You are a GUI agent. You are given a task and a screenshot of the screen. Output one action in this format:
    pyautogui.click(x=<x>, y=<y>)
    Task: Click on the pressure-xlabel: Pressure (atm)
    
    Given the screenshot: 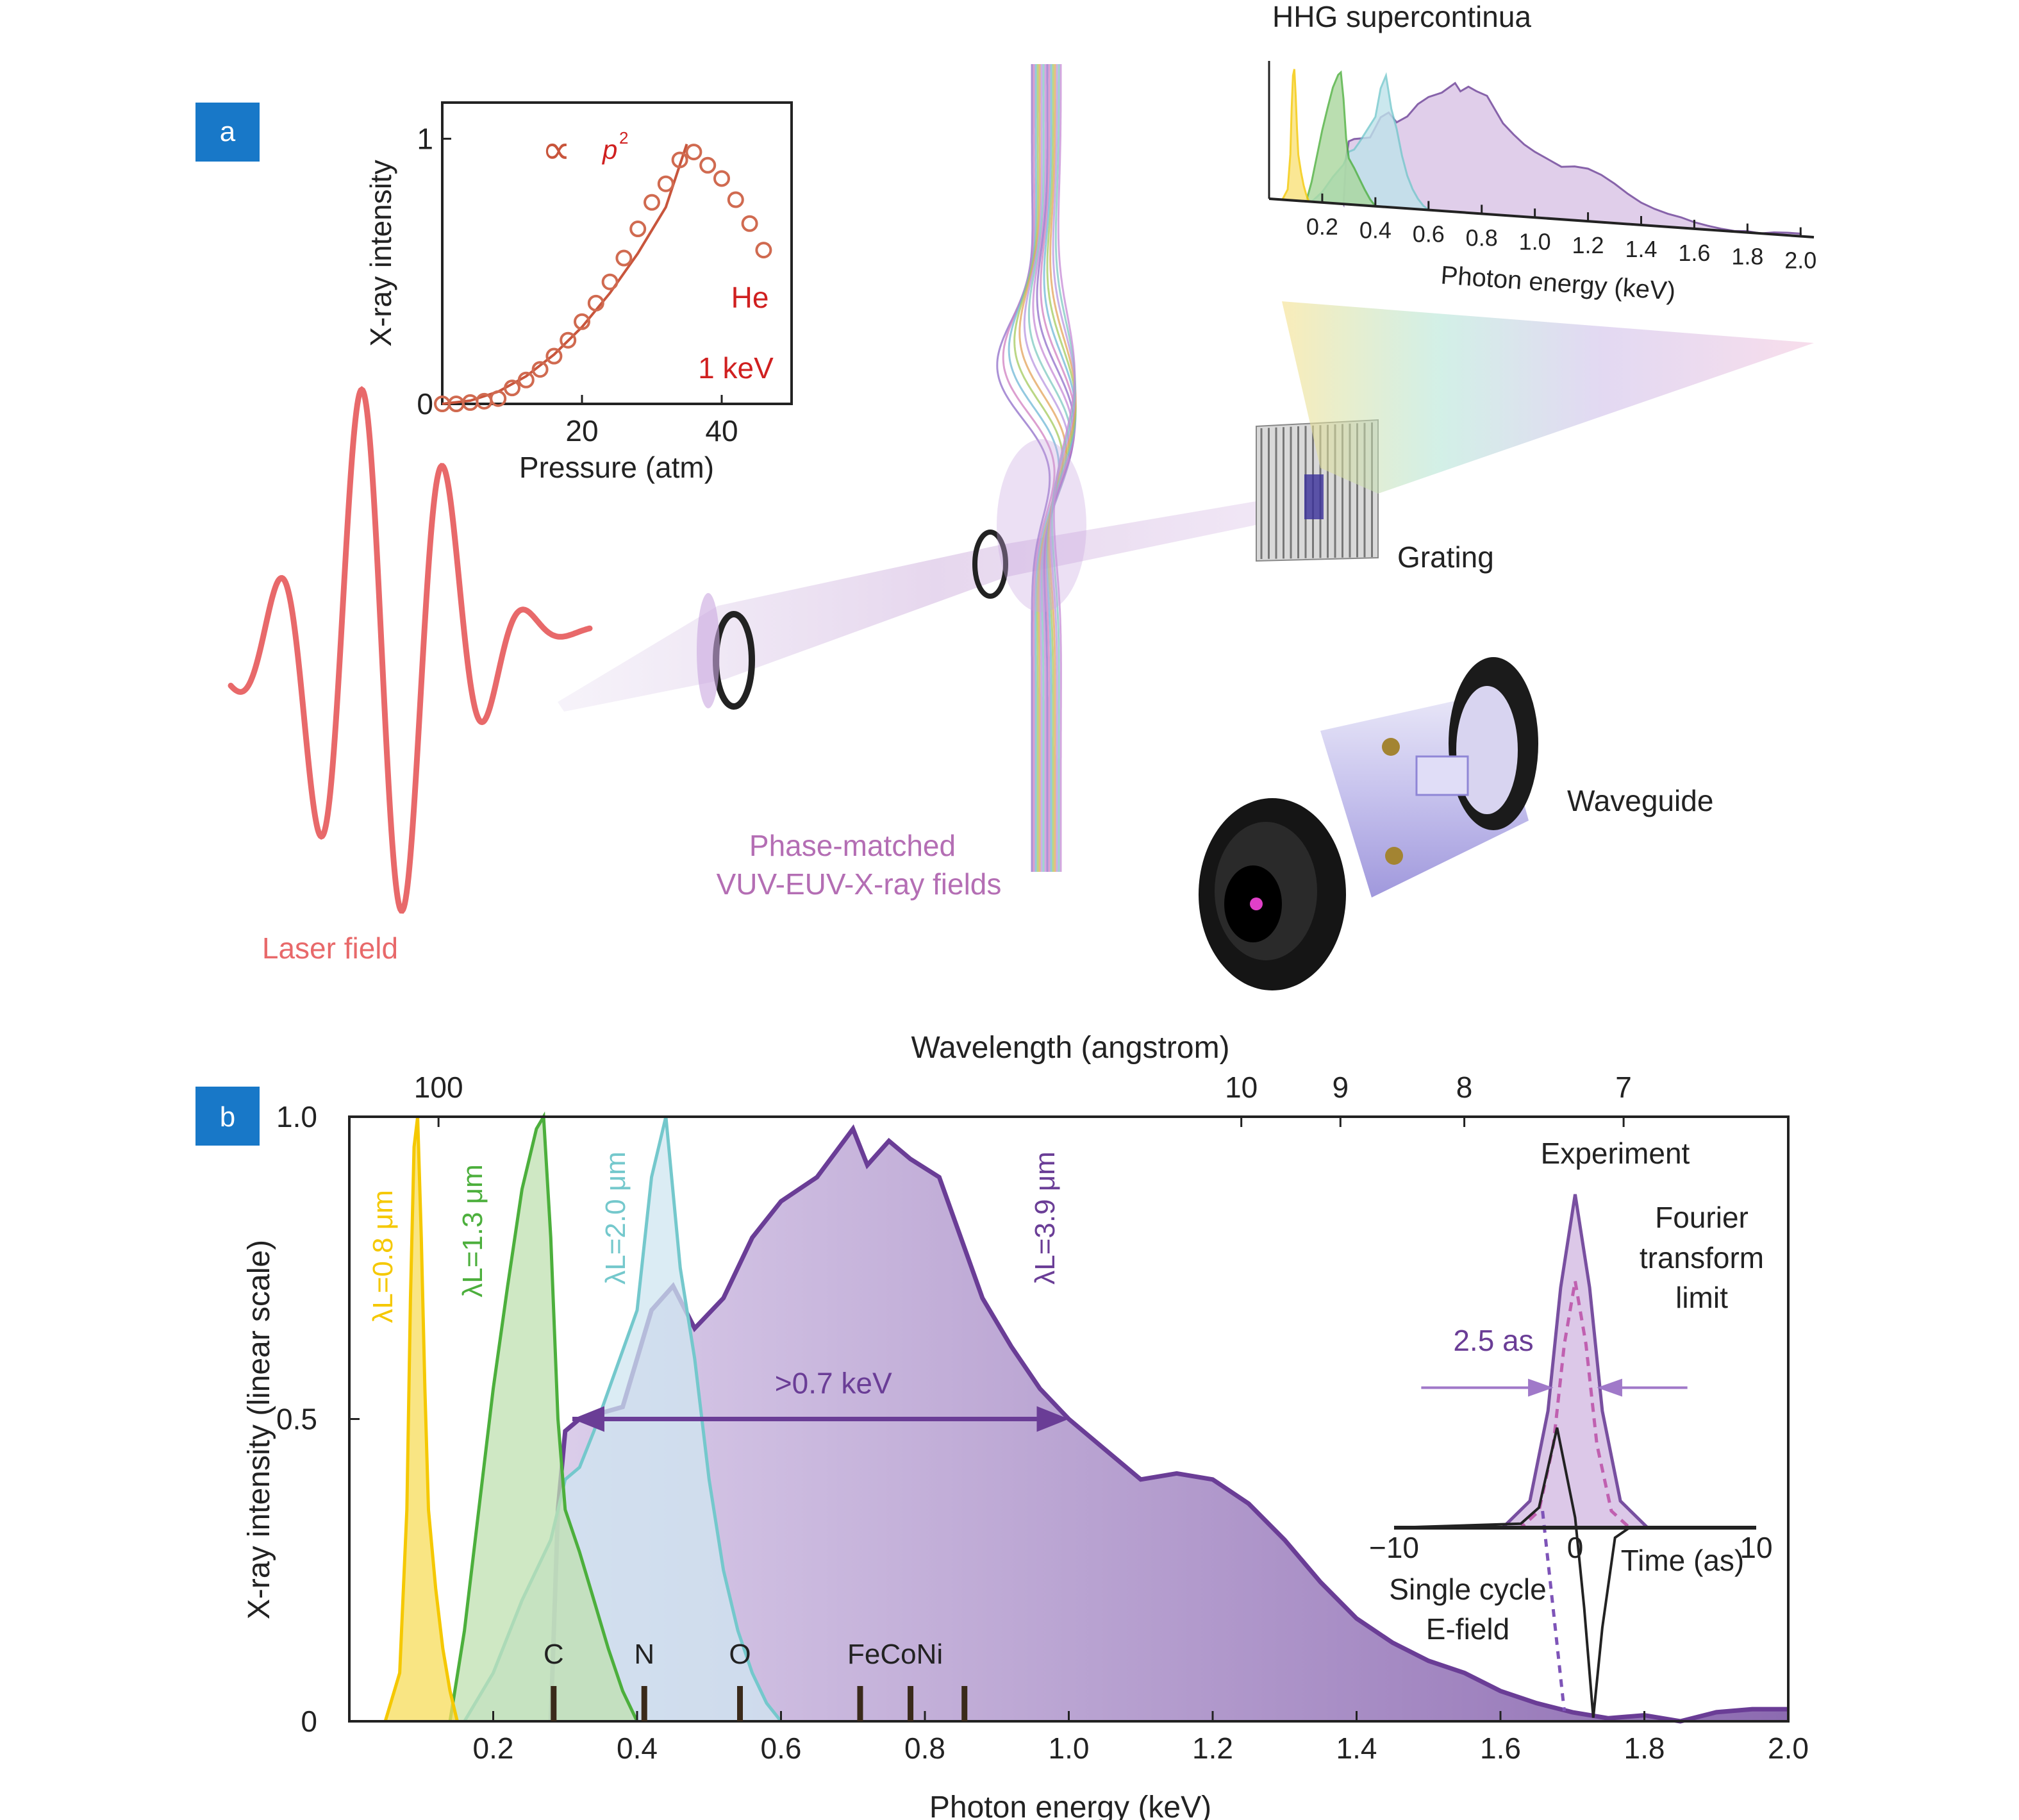 What is the action you would take?
    pyautogui.click(x=616, y=467)
    